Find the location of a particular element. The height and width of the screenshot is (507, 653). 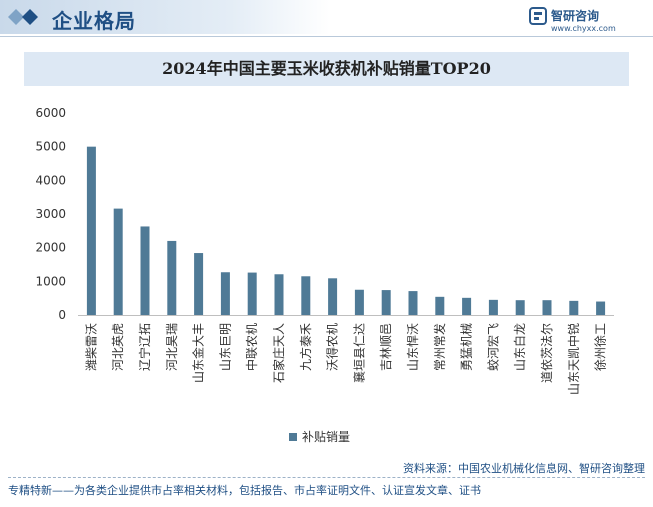

x-tick-label: 道依茨法尔 is located at coordinates (546, 353).